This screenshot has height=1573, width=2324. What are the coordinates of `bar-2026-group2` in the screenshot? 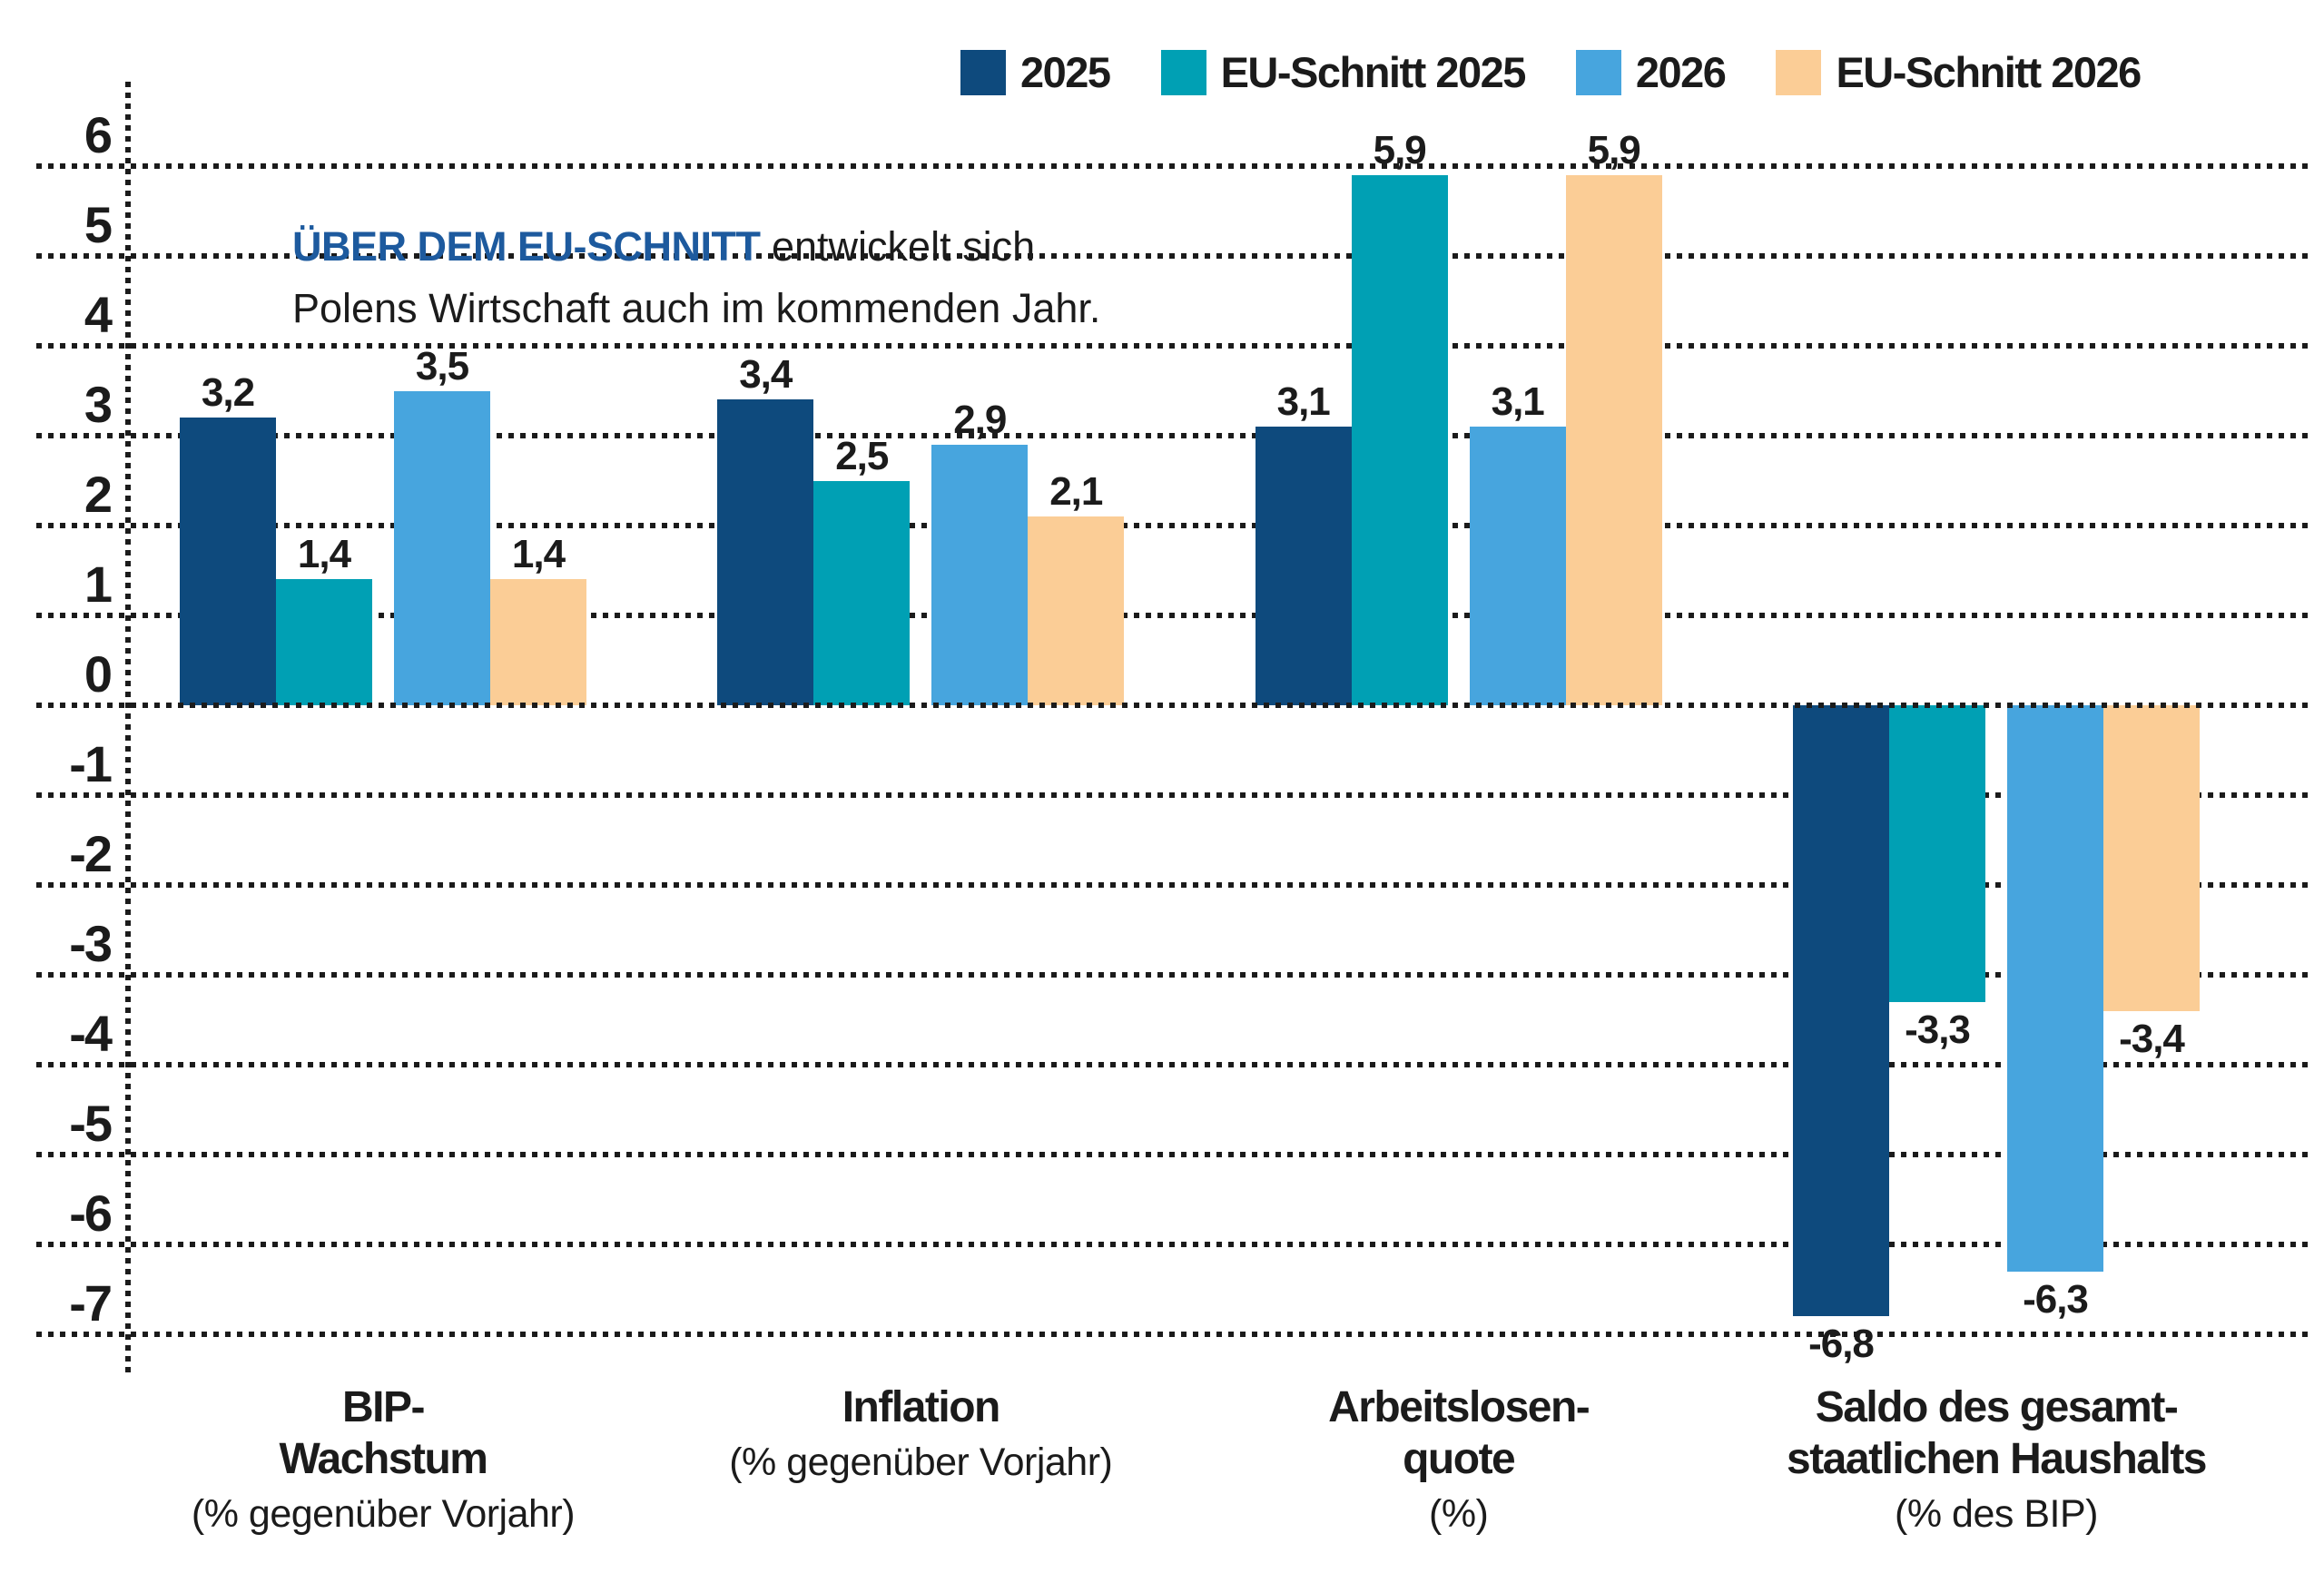 It's located at (980, 574).